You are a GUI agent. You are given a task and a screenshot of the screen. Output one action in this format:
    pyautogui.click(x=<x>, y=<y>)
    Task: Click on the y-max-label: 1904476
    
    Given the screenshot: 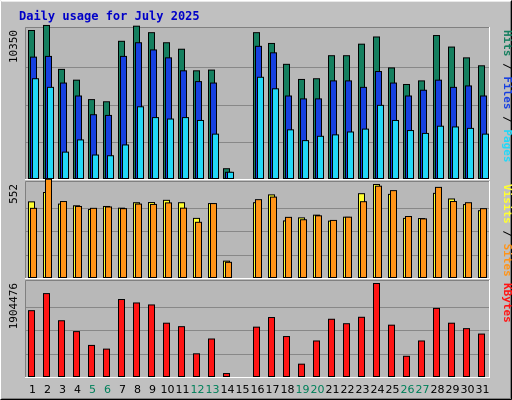 What is the action you would take?
    pyautogui.click(x=13, y=306)
    